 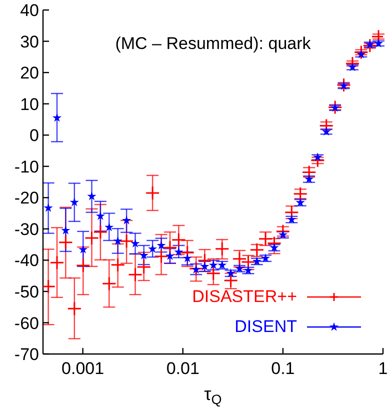 I want to click on y-tick-label: -10, so click(x=26, y=166).